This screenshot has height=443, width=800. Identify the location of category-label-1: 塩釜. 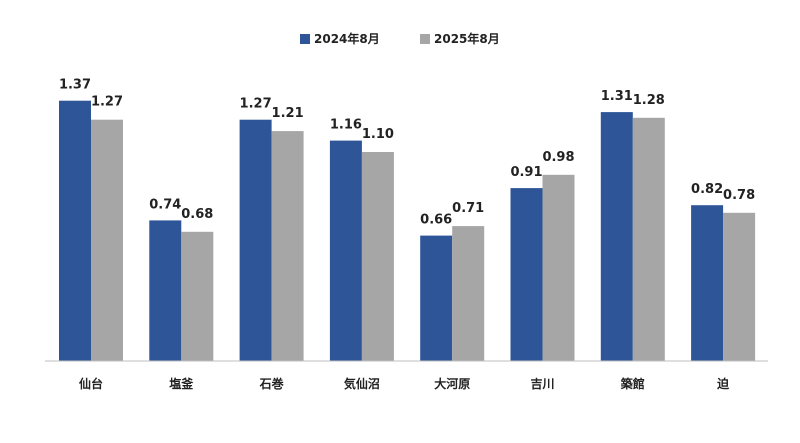
(181, 383).